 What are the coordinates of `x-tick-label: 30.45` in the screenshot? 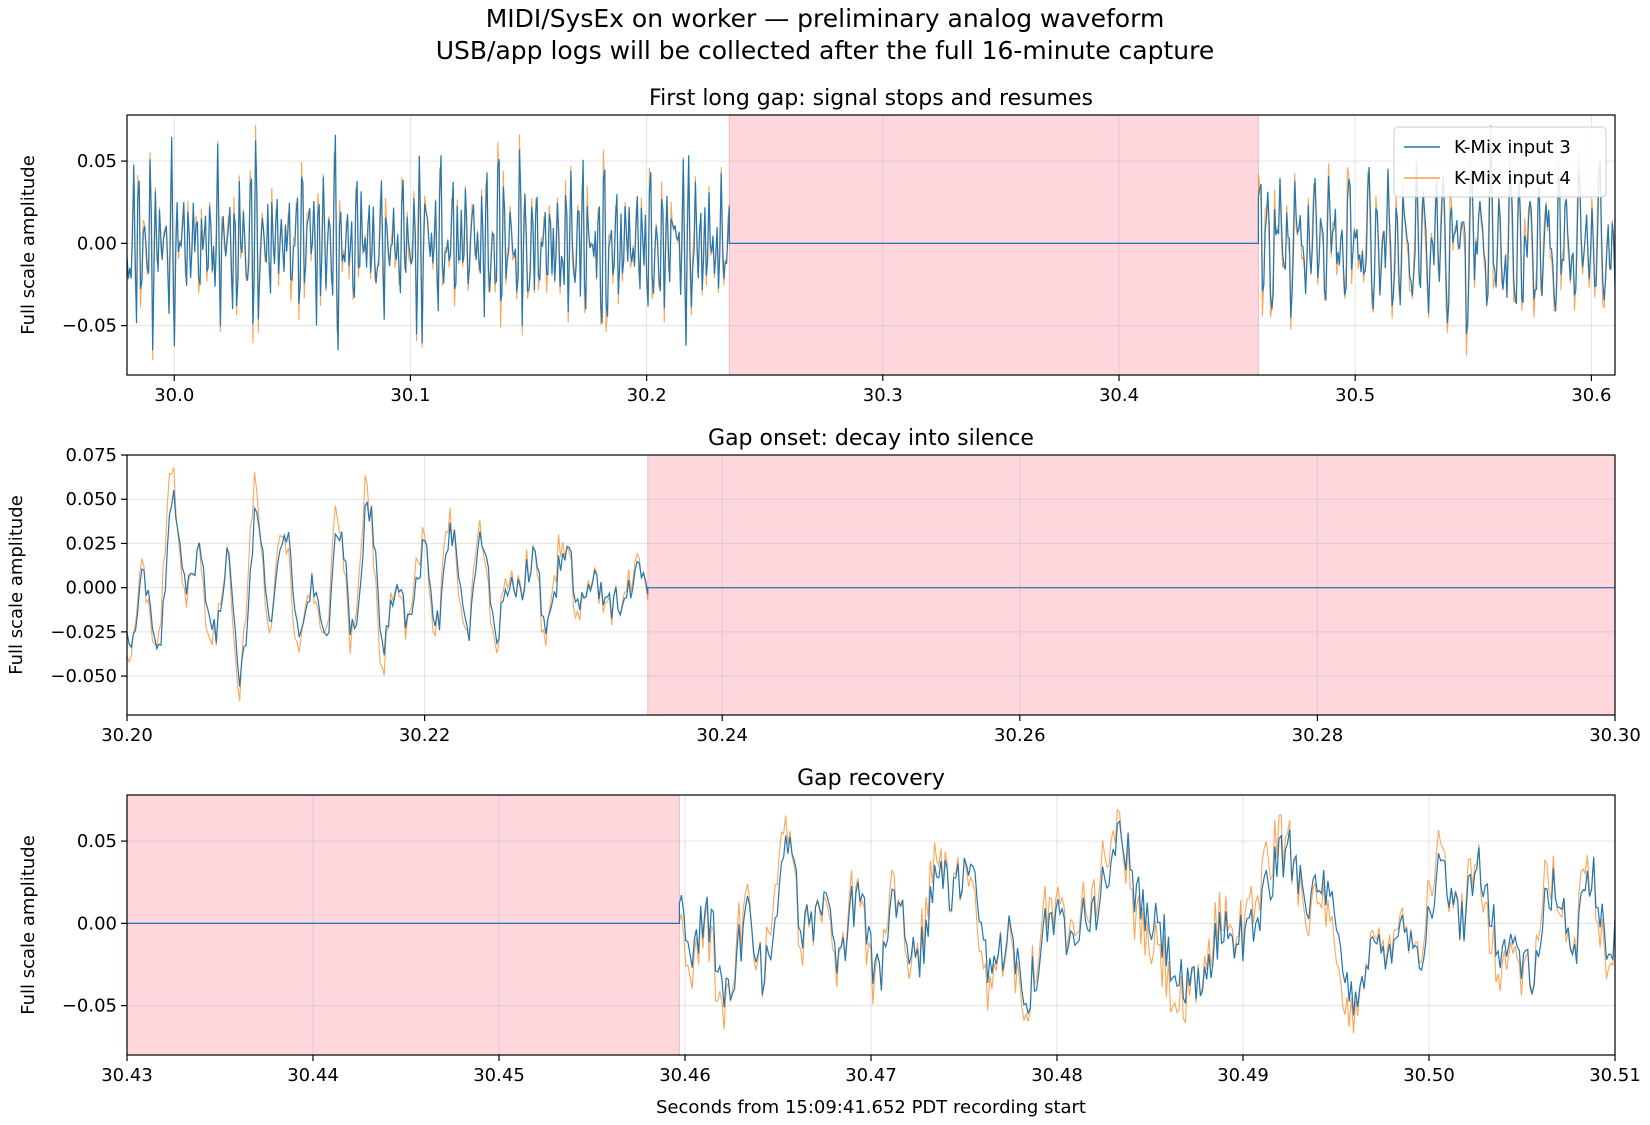 It's located at (499, 1075).